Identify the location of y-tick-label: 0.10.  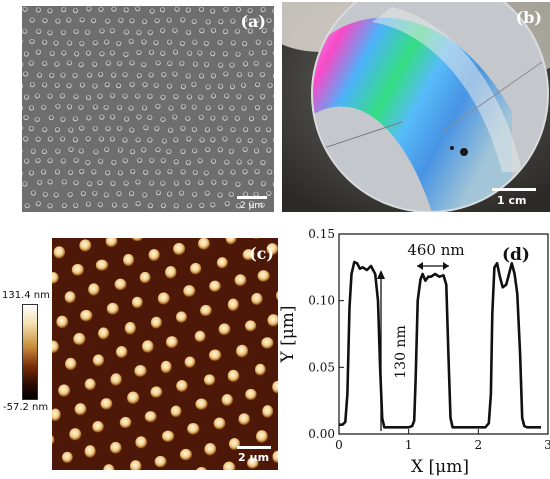
(321, 301).